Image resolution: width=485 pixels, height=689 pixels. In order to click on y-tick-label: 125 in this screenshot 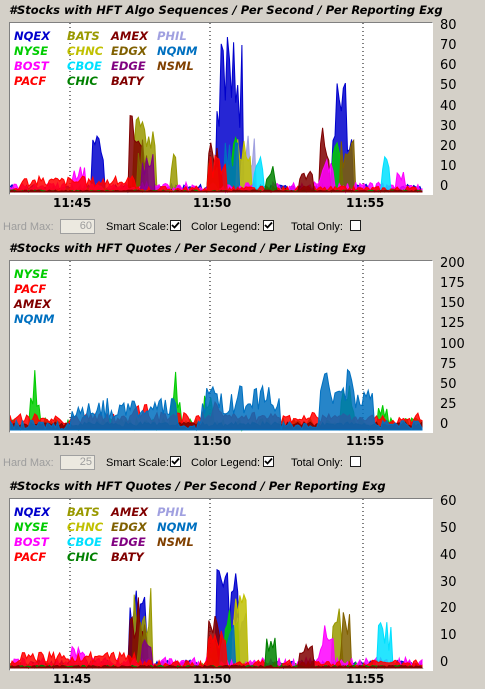, I will do `click(452, 324)`.